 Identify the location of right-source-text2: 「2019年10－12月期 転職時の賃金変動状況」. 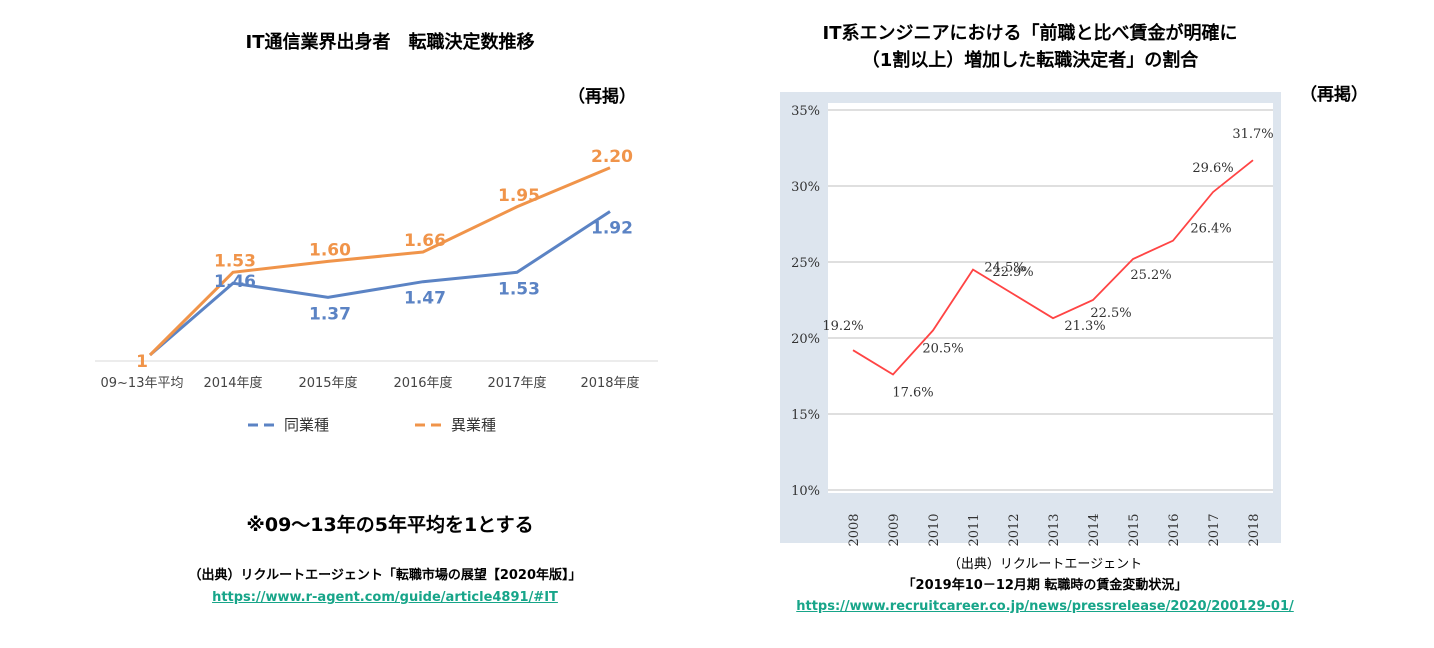
(1045, 585).